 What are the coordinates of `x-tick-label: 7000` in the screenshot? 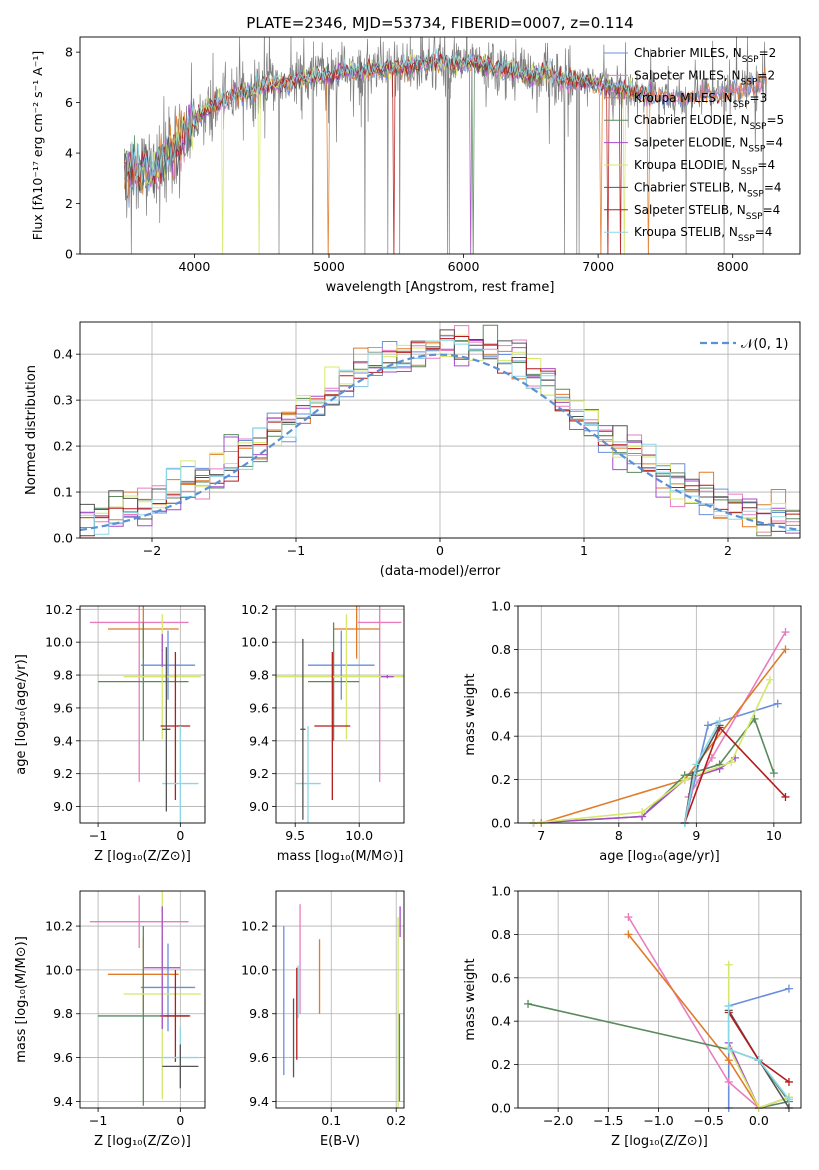 It's located at (598, 266).